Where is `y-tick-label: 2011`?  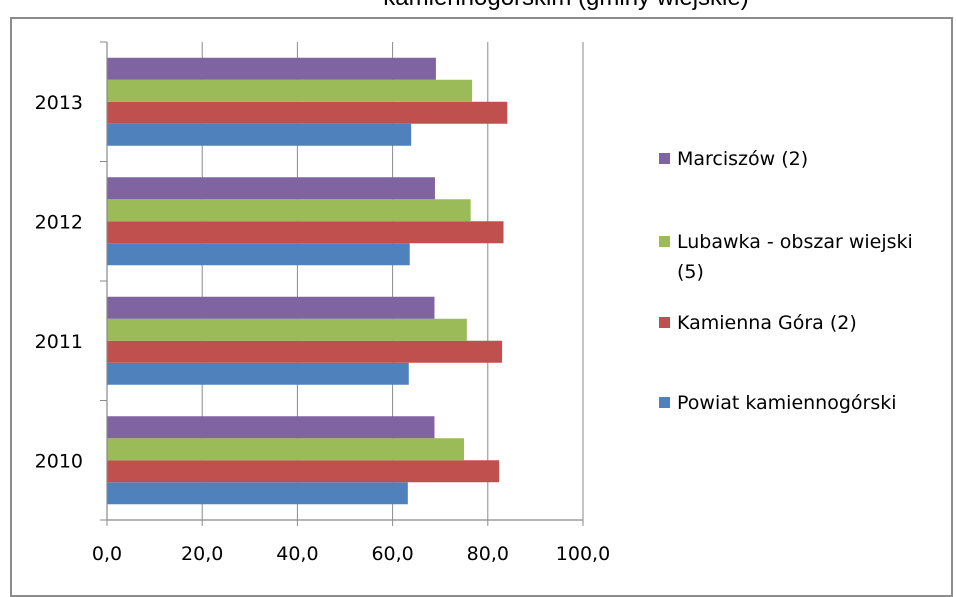
y-tick-label: 2011 is located at coordinates (59, 342).